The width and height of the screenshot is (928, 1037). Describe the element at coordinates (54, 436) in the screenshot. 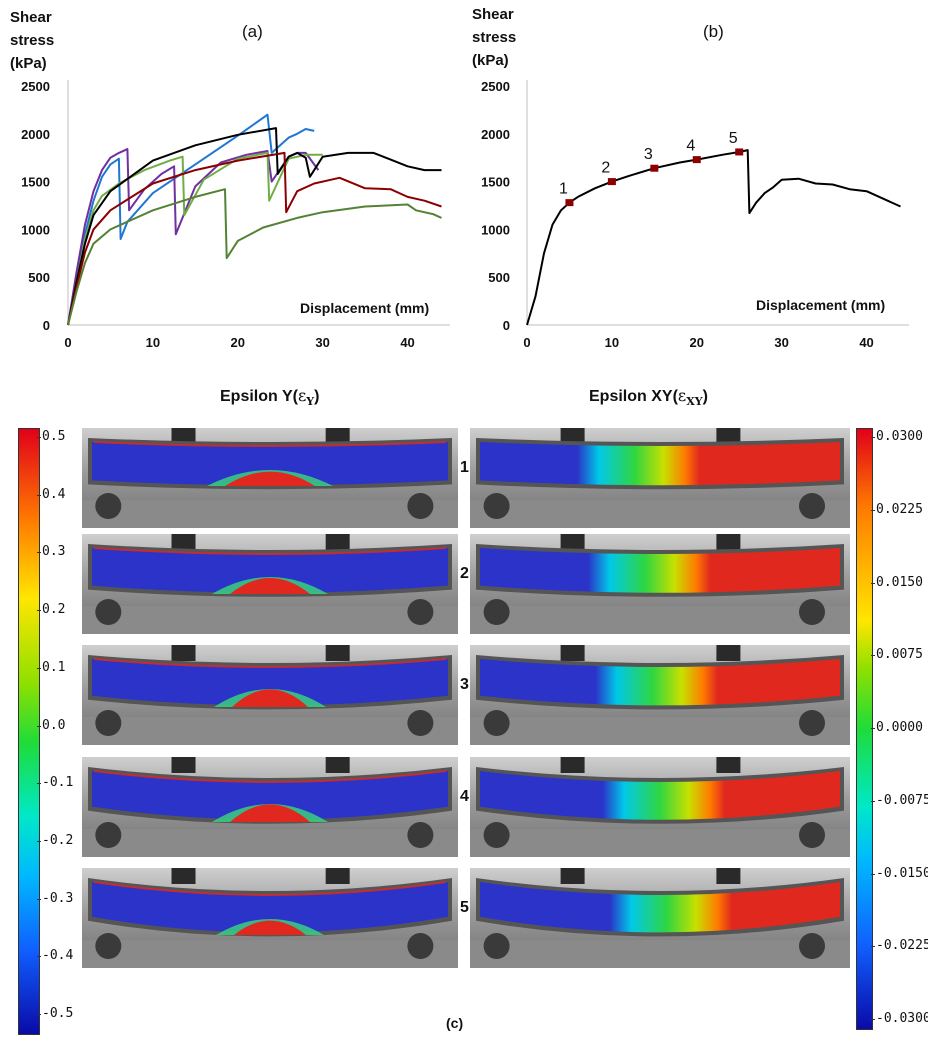

I see `epsilon-y-scale-tick: 0.5` at that location.